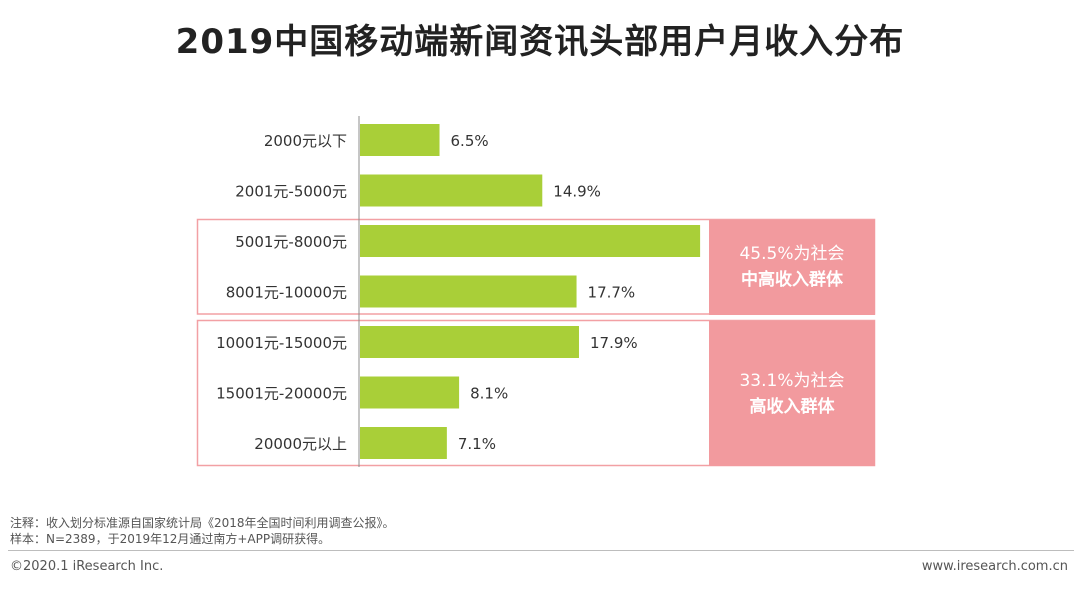 Image resolution: width=1080 pixels, height=592 pixels. What do you see at coordinates (202, 523) in the screenshot?
I see `note-line-1: 注释：收入划分标准源自国家统计局《2018年全国时间利用调查公报》。` at bounding box center [202, 523].